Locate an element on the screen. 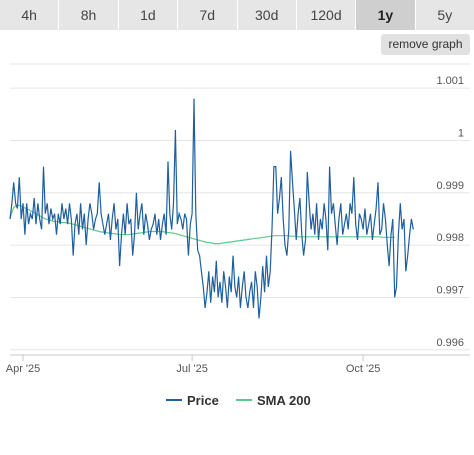 This screenshot has height=455, width=474. x-axis-ticks: Apr '25 Jul '25 Oct '25 is located at coordinates (193, 365).